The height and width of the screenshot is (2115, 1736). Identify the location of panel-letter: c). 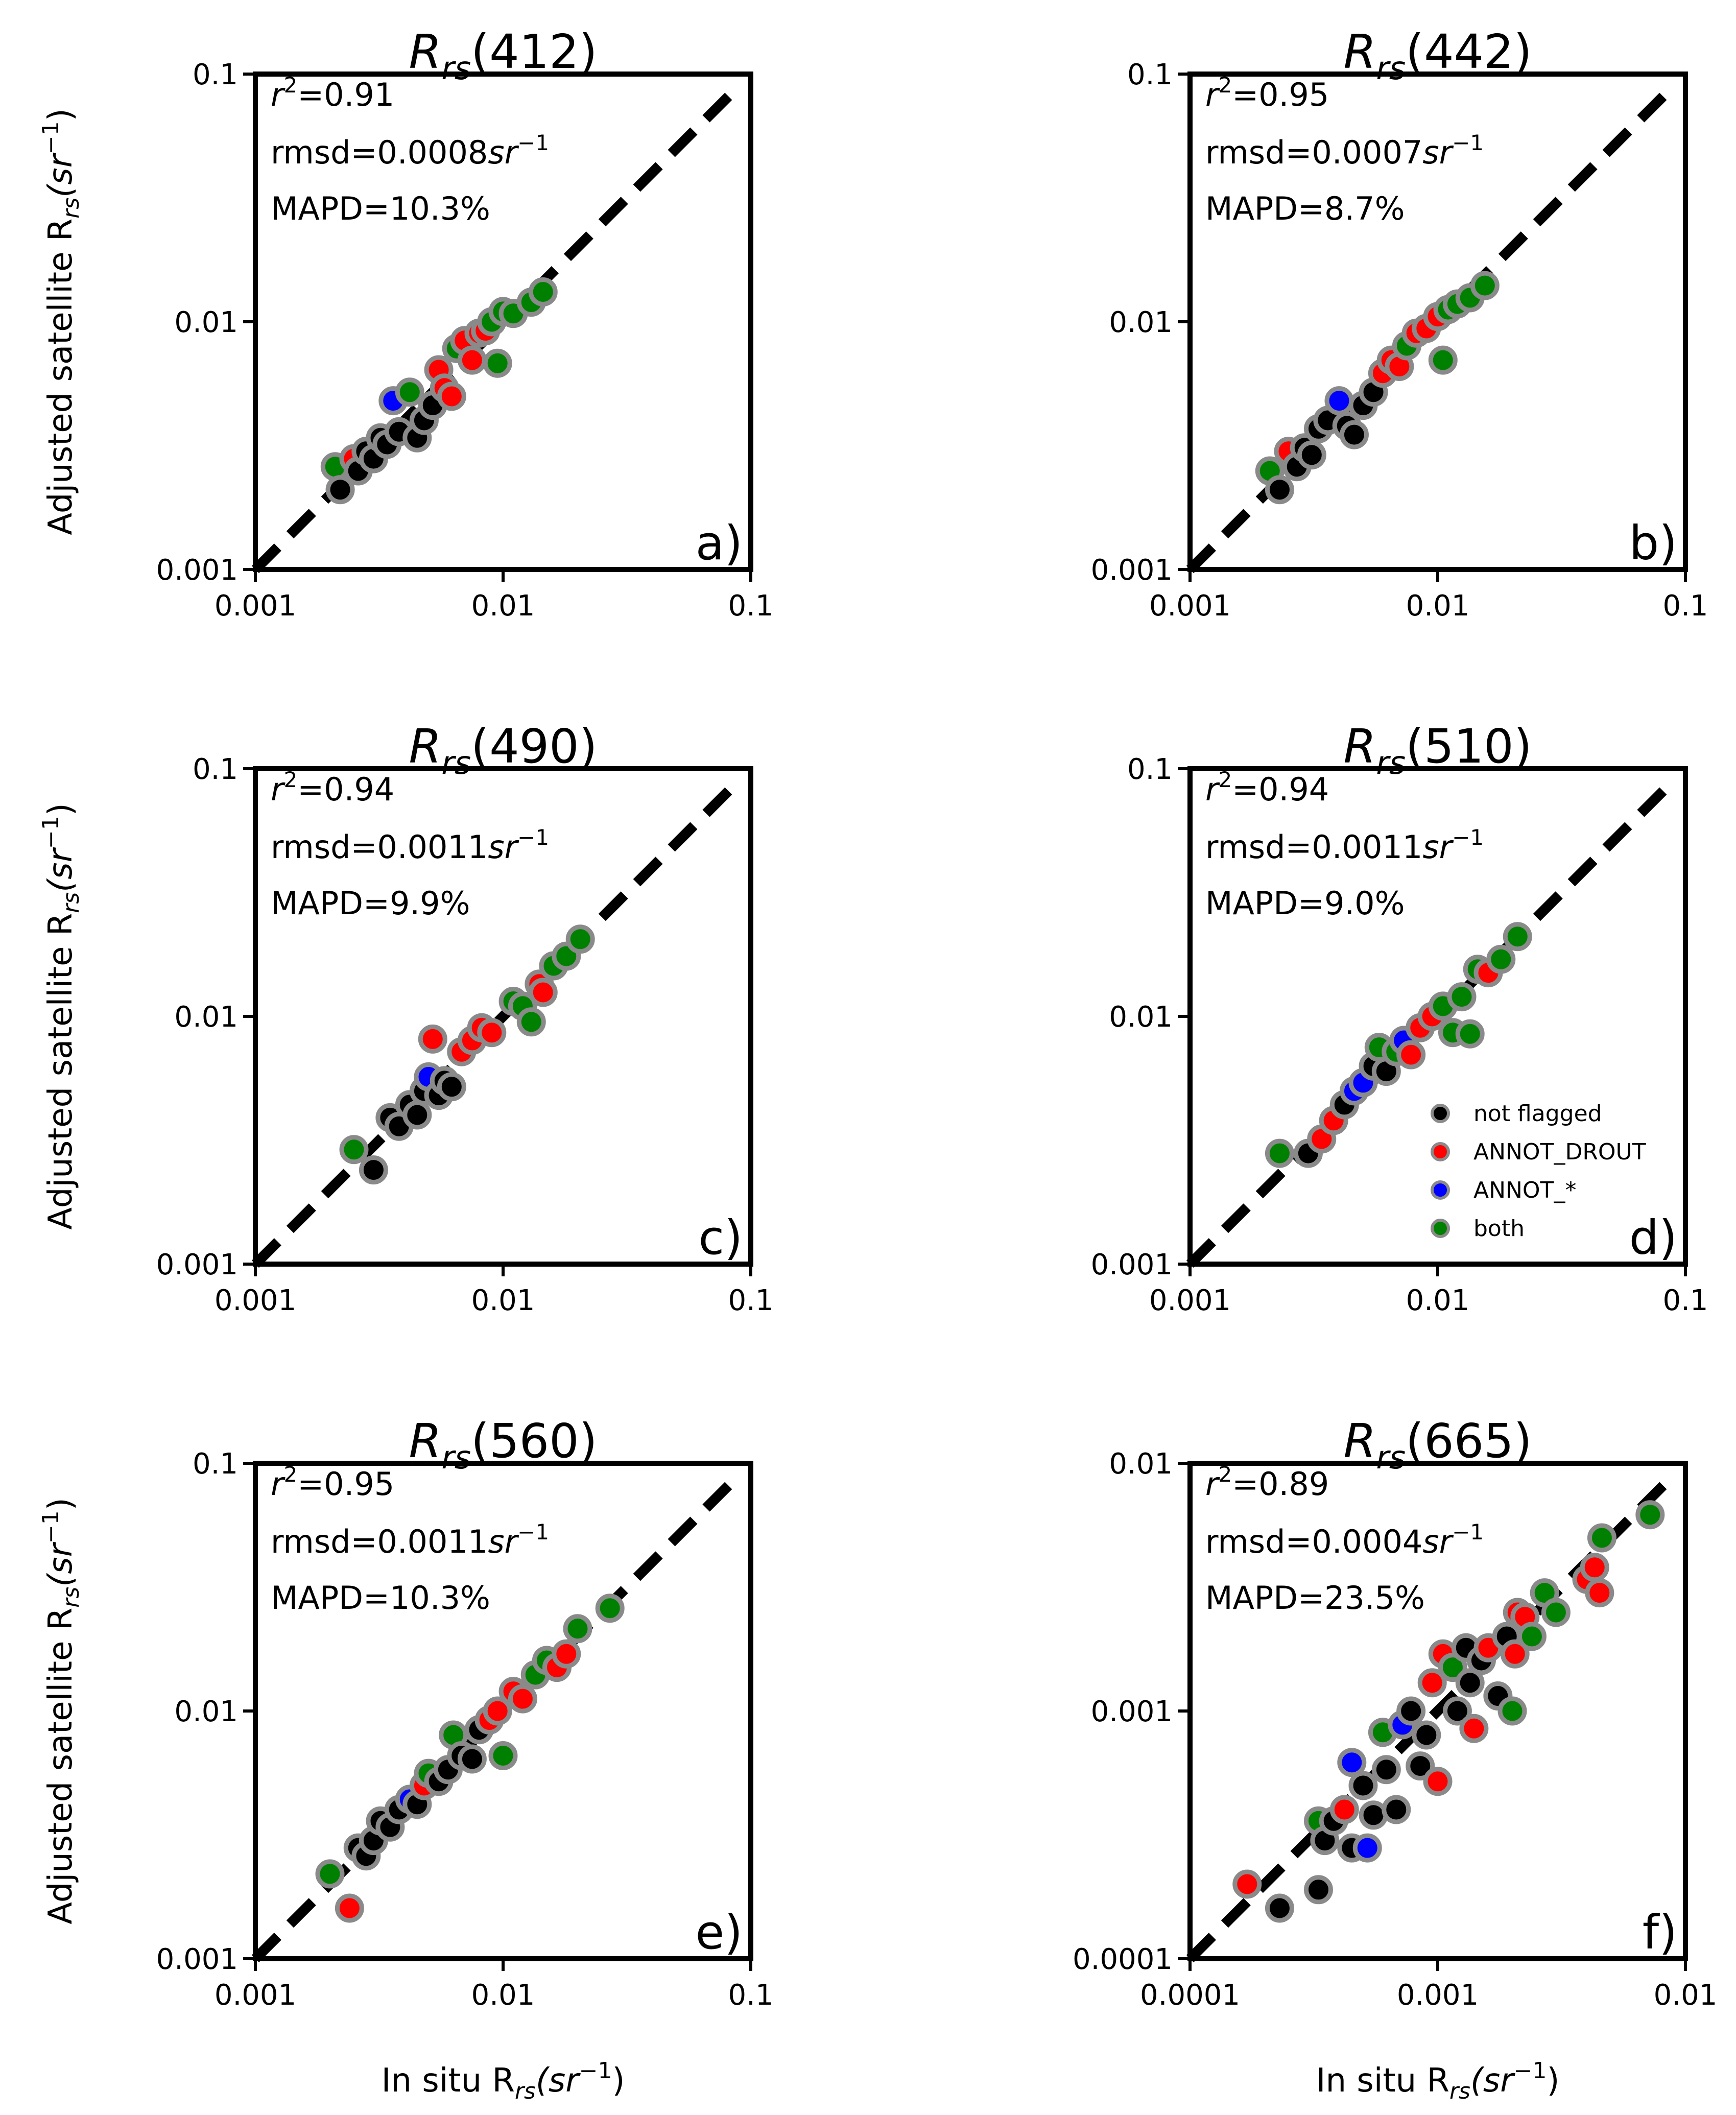
(721, 1237).